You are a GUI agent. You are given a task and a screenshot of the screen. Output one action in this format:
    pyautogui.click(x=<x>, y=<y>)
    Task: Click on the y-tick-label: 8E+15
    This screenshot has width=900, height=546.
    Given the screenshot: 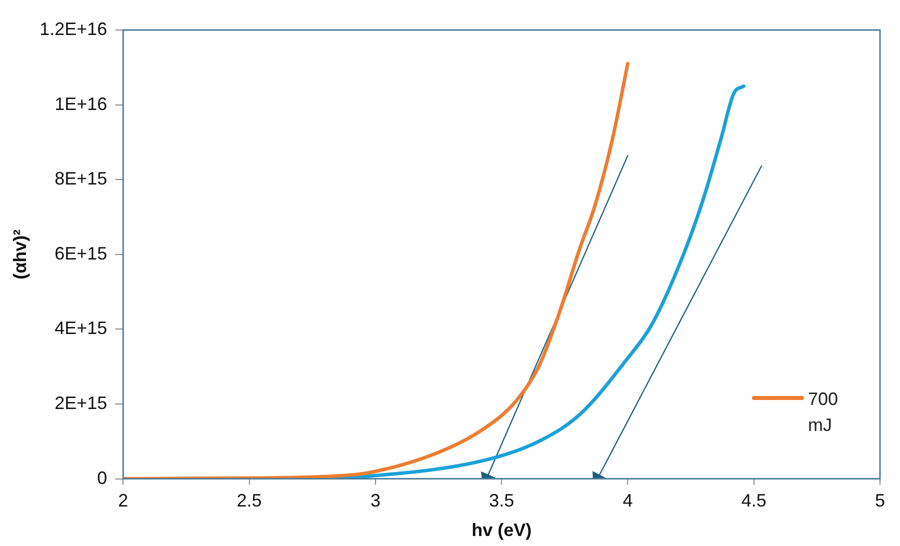 What is the action you would take?
    pyautogui.click(x=81, y=178)
    